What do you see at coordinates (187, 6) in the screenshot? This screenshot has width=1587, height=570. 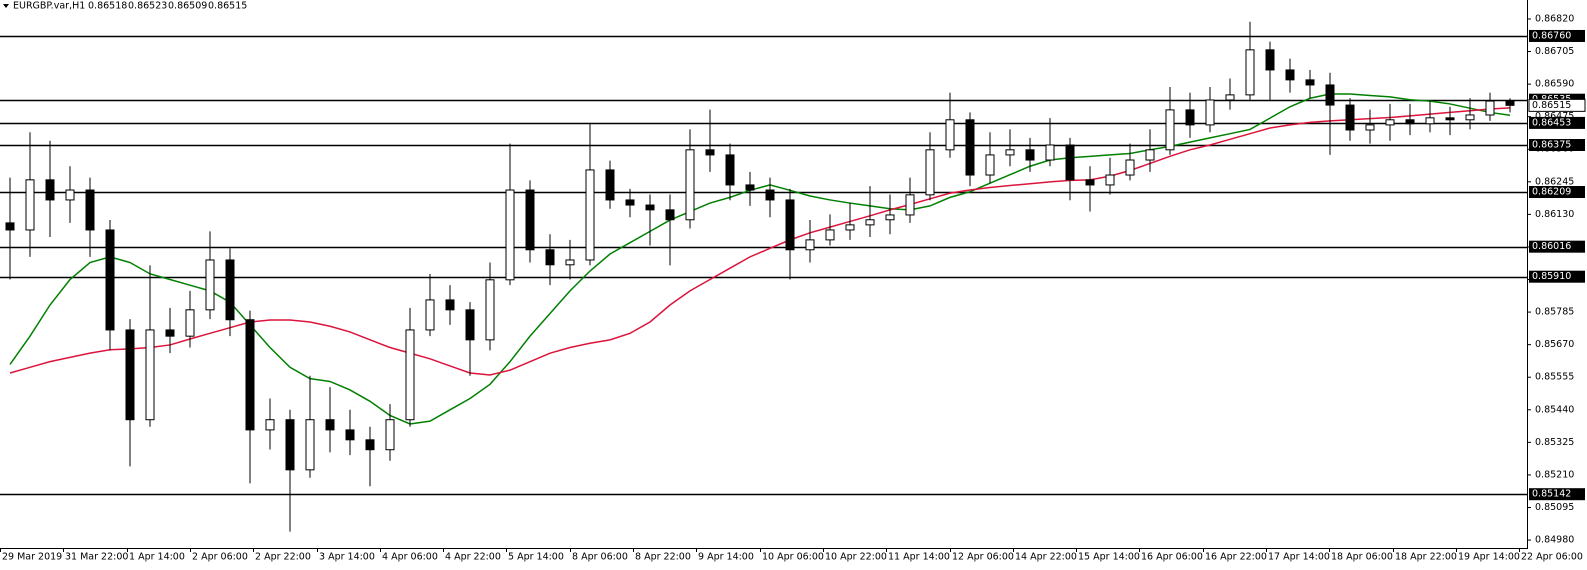 I see `quote-value: 0.86509` at bounding box center [187, 6].